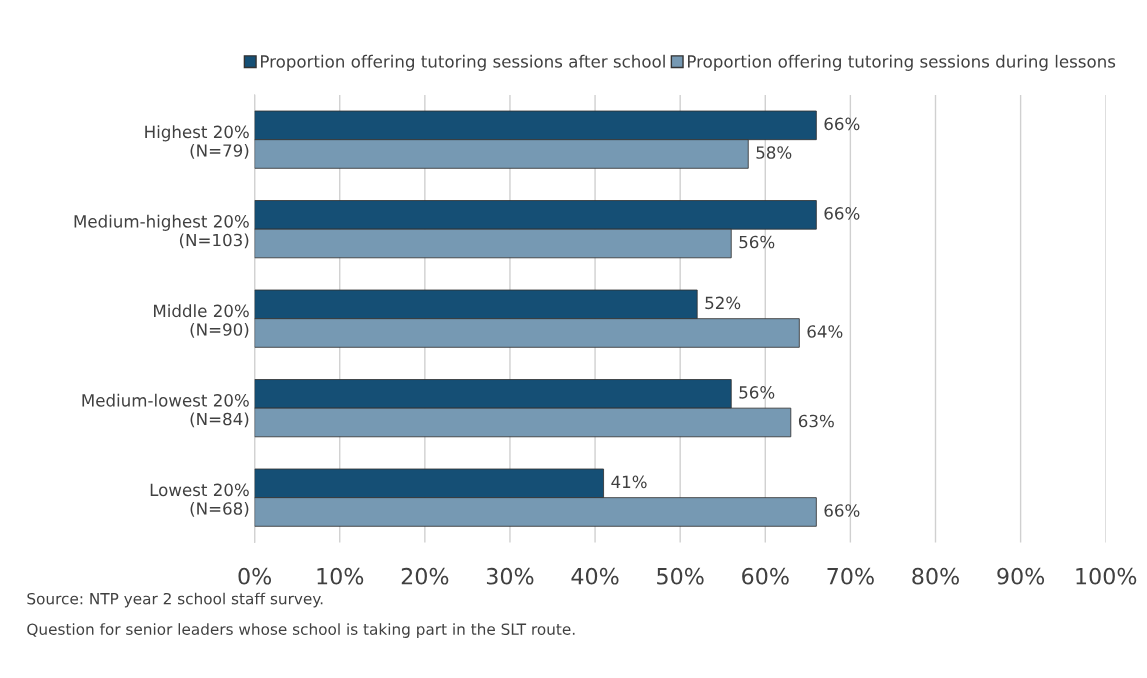  Describe the element at coordinates (199, 500) in the screenshot. I see `y-tick-label: Lowest 20% (N=68)` at that location.